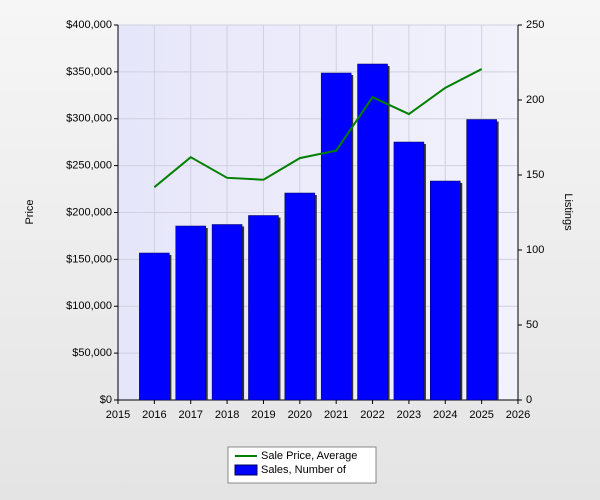 Image resolution: width=600 pixels, height=500 pixels. What do you see at coordinates (89, 212) in the screenshot?
I see `y-tick-label: $200,000` at bounding box center [89, 212].